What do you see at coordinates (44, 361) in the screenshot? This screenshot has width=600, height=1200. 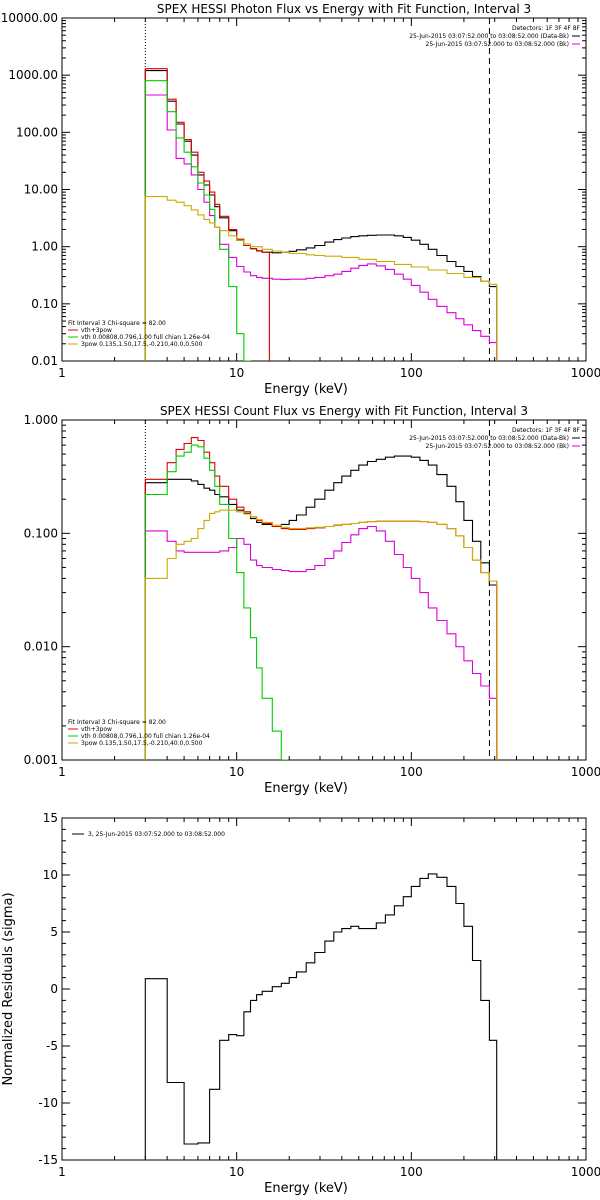 I see `y-tick-label: 0.01` at bounding box center [44, 361].